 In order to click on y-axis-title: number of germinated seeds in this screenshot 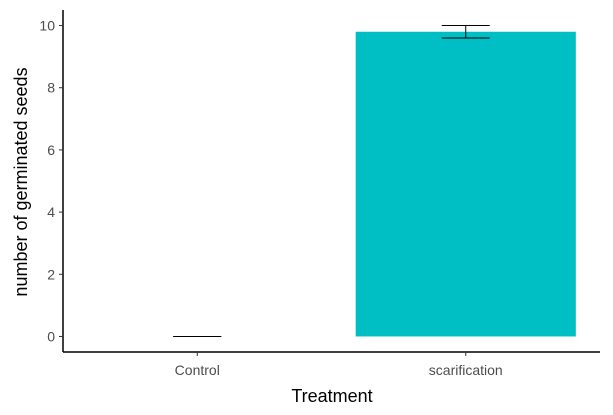, I will do `click(21, 181)`.